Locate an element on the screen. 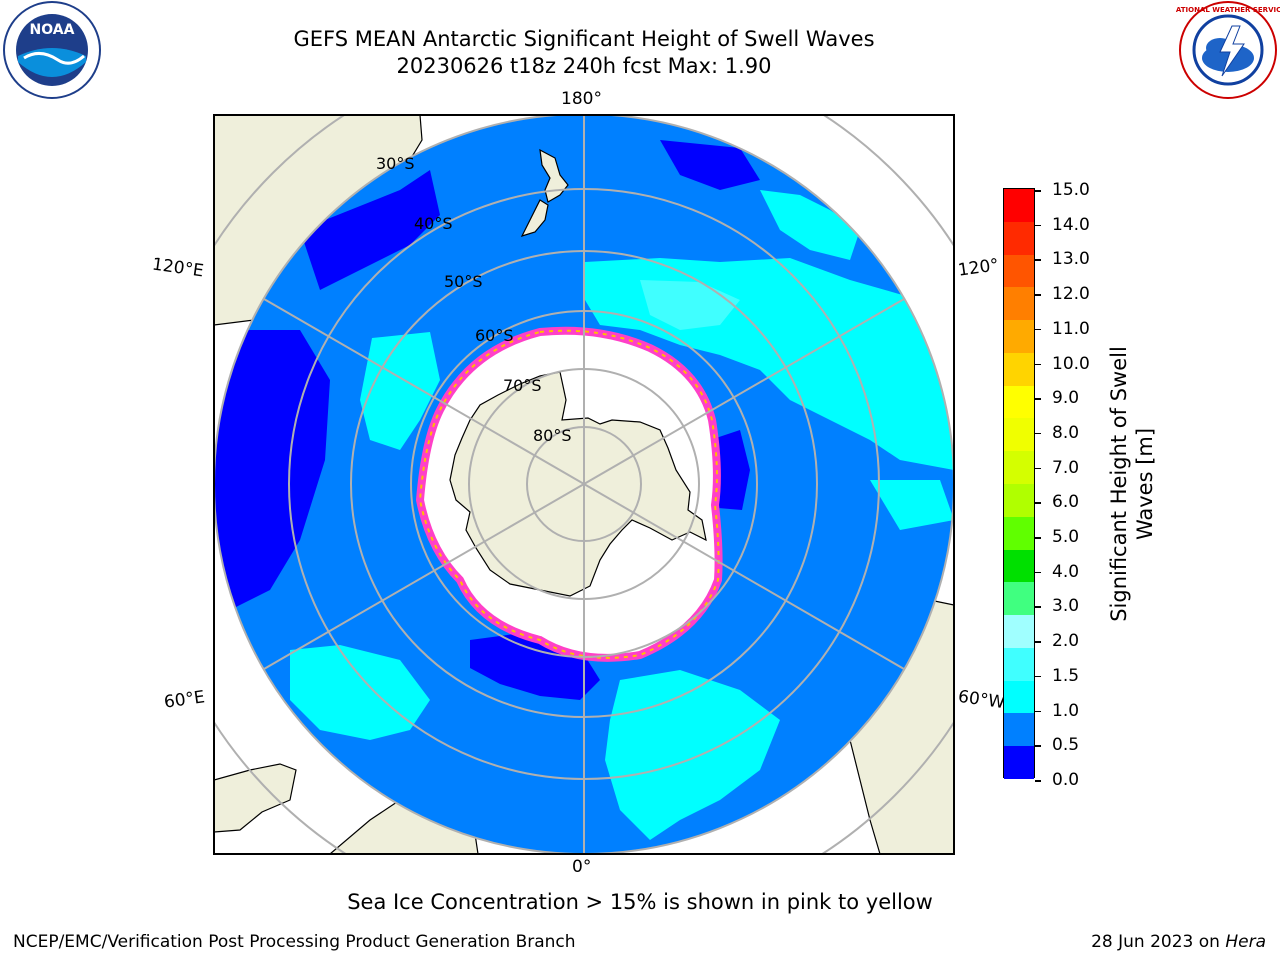 Image resolution: width=1280 pixels, height=960 pixels. colorbar-tick-label: 1.5 is located at coordinates (1066, 675).